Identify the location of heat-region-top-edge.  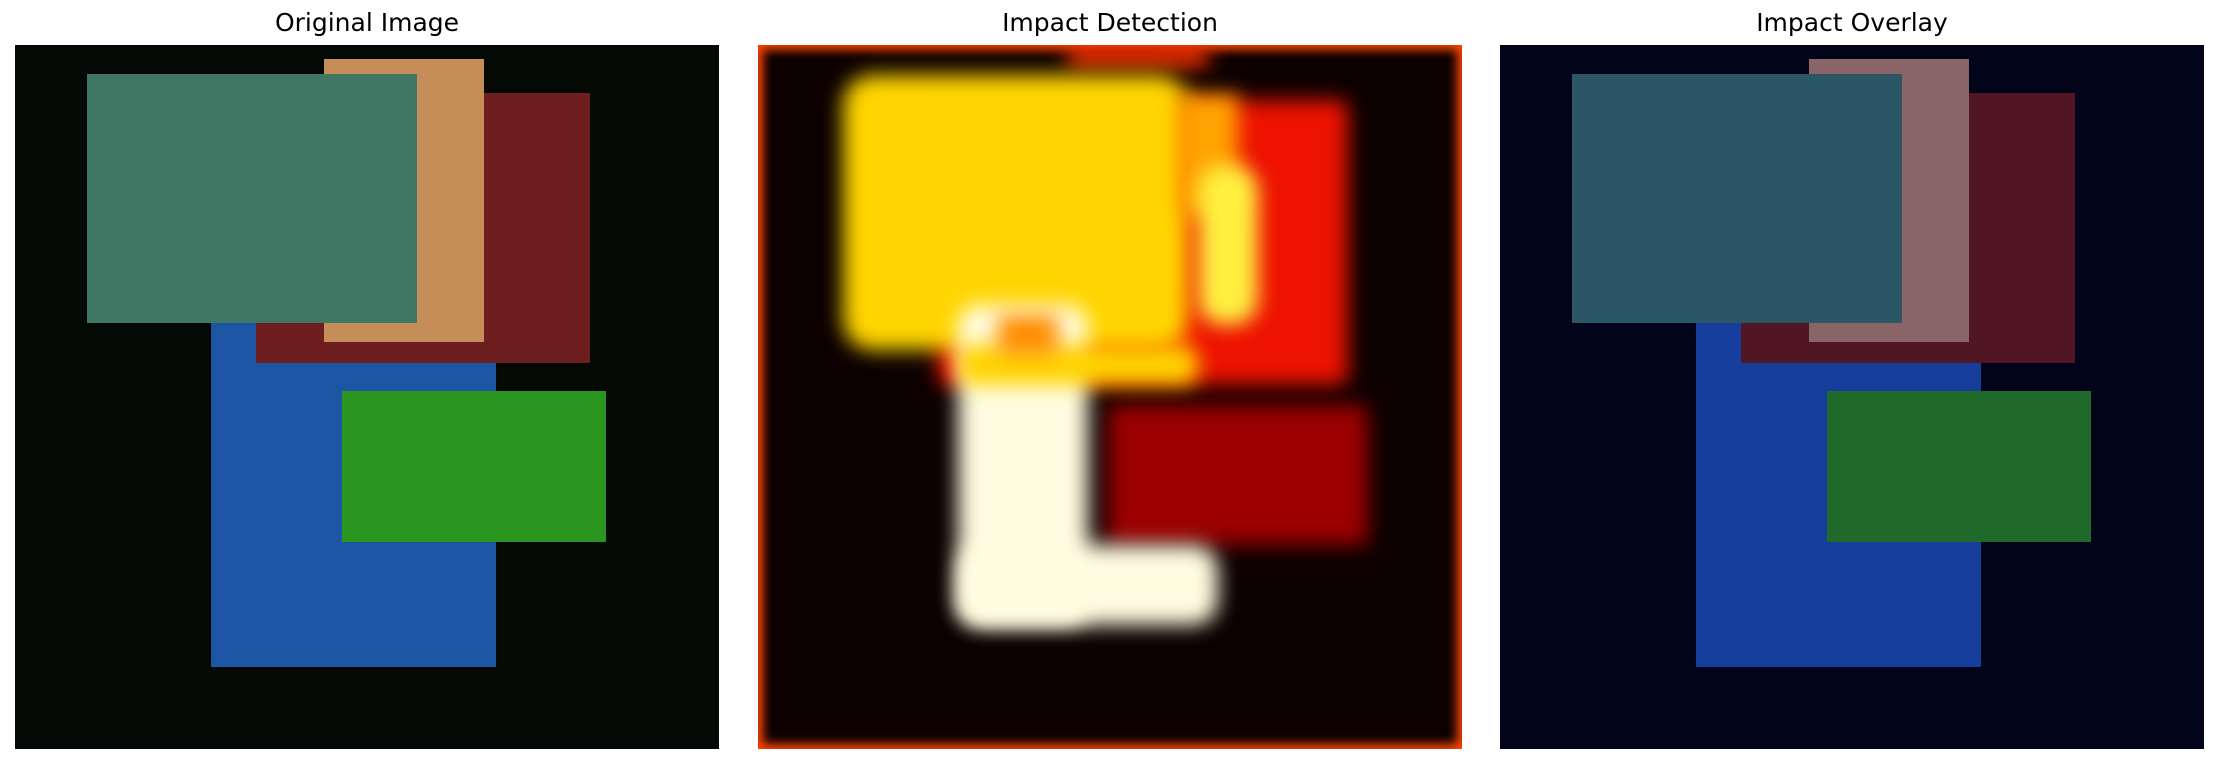
(1138, 56).